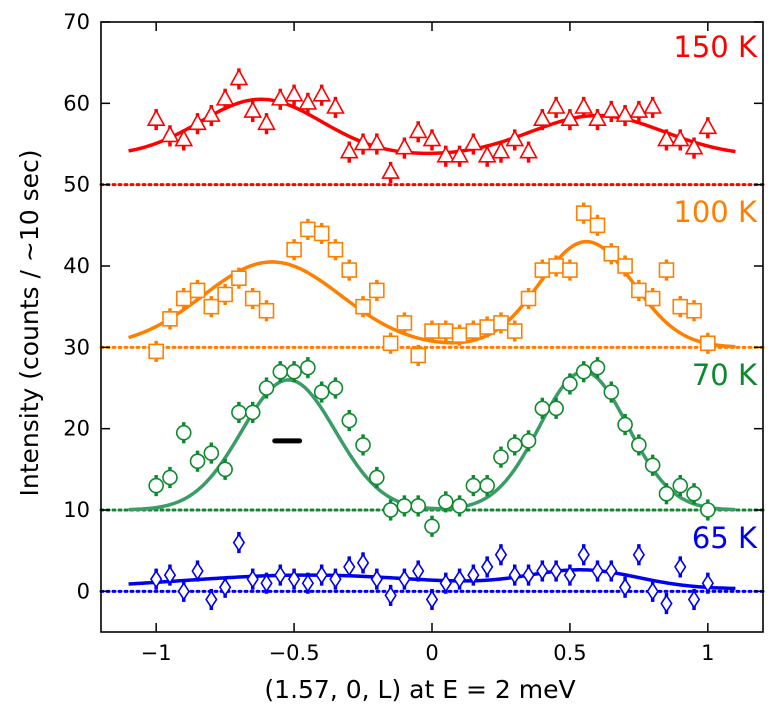 The width and height of the screenshot is (771, 715). What do you see at coordinates (715, 47) in the screenshot?
I see `temp-label-150K: 150 K` at bounding box center [715, 47].